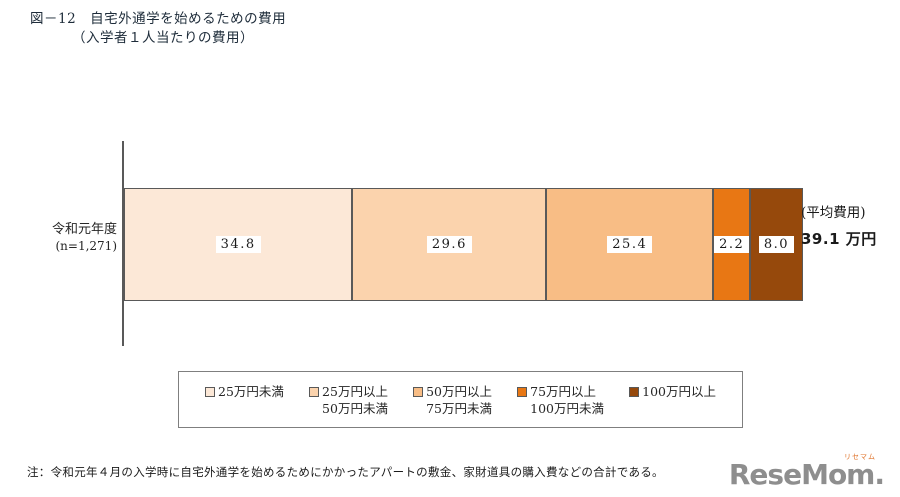 This screenshot has height=497, width=900. I want to click on legend-item-1: 25万円未満, so click(244, 405).